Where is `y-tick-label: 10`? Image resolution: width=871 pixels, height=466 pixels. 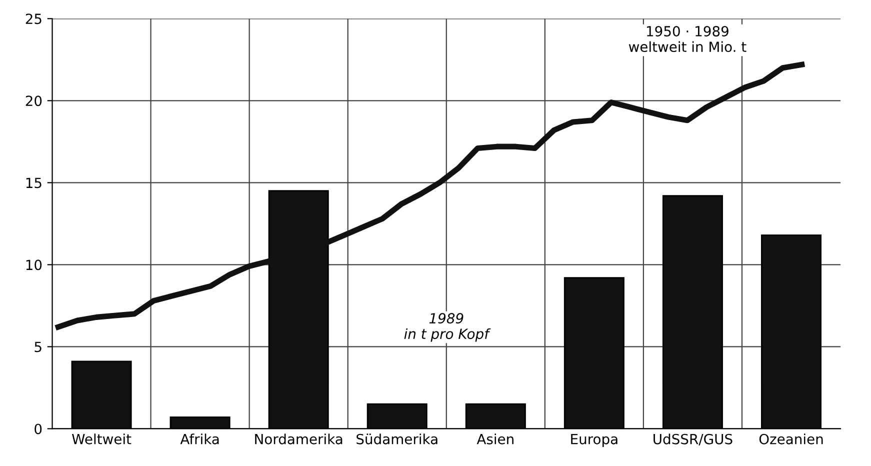 y-tick-label: 10 is located at coordinates (34, 265).